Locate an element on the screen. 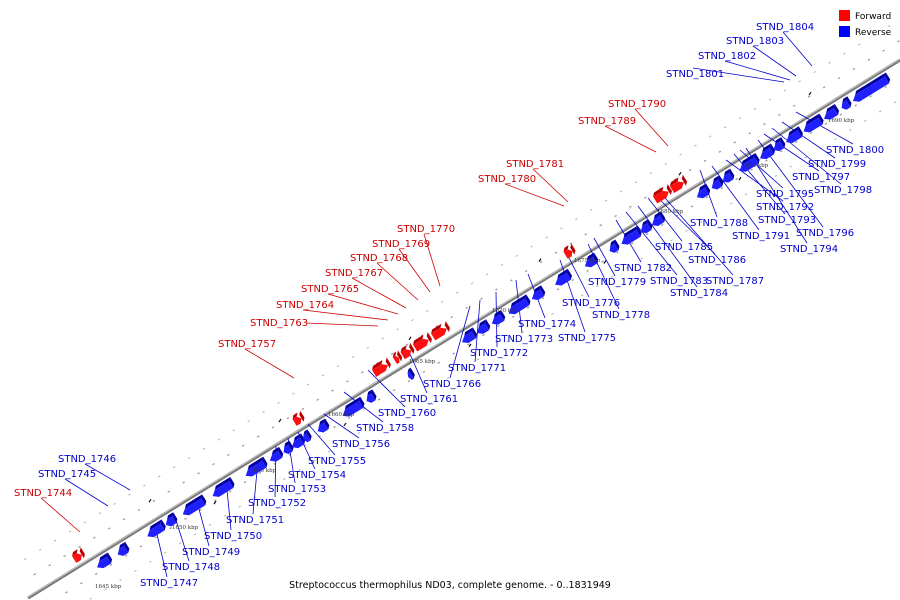 This screenshot has height=600, width=900. gene-label: STND_1758 is located at coordinates (385, 428).